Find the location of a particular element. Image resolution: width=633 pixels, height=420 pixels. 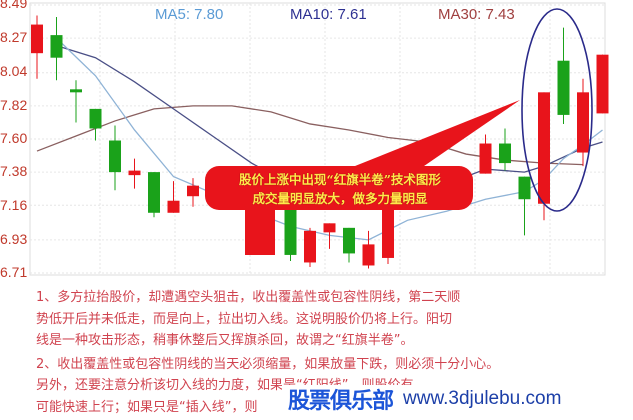

y-tick-label: 8.27 is located at coordinates (14, 37).